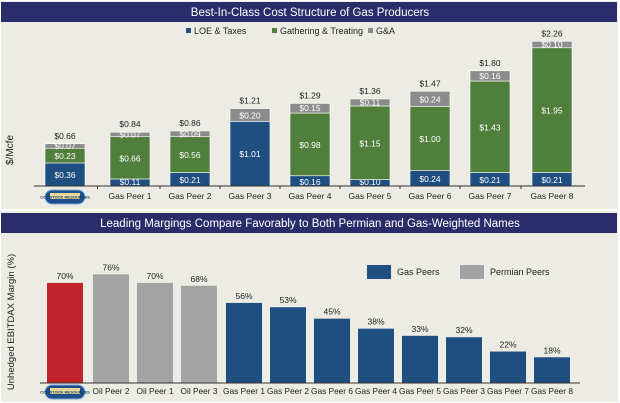 Image resolution: width=620 pixels, height=403 pixels. Describe the element at coordinates (65, 175) in the screenshot. I see `segment-value-label: $0.36` at that location.